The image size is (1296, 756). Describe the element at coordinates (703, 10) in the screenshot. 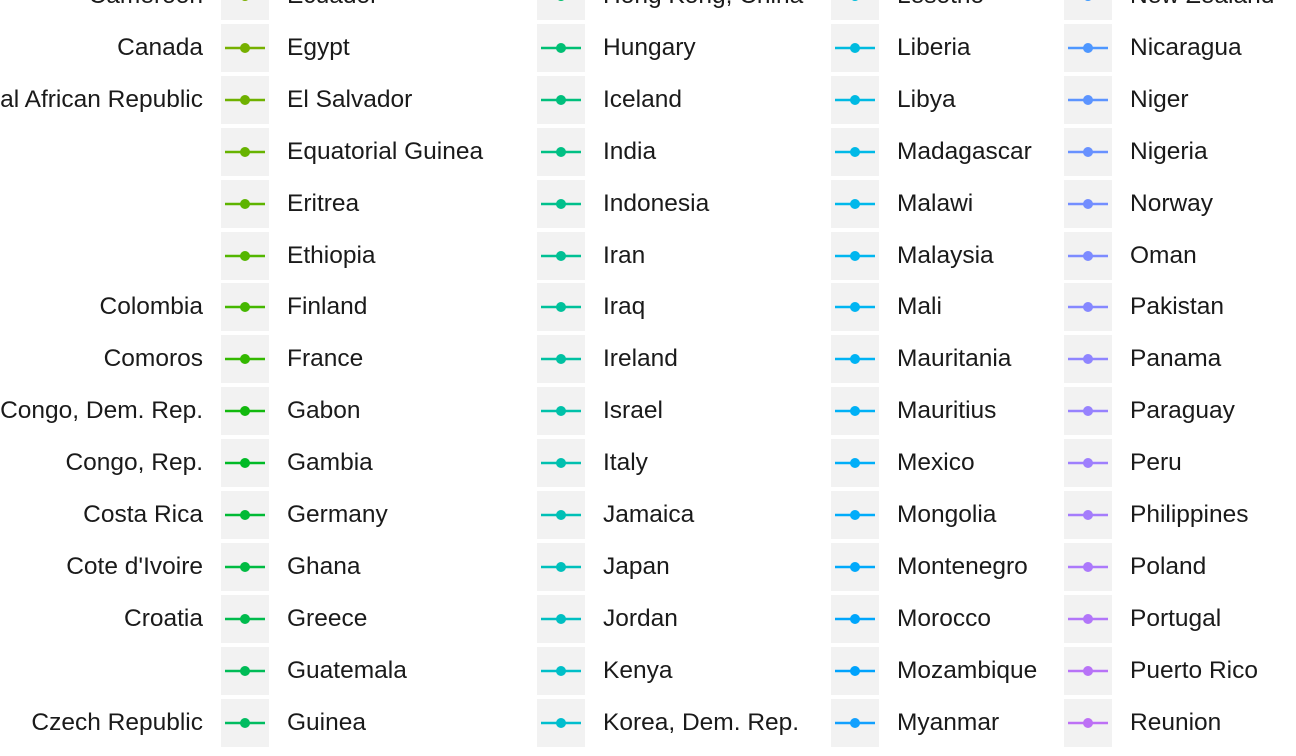

I see `legend-label: Hong Kong, China` at that location.